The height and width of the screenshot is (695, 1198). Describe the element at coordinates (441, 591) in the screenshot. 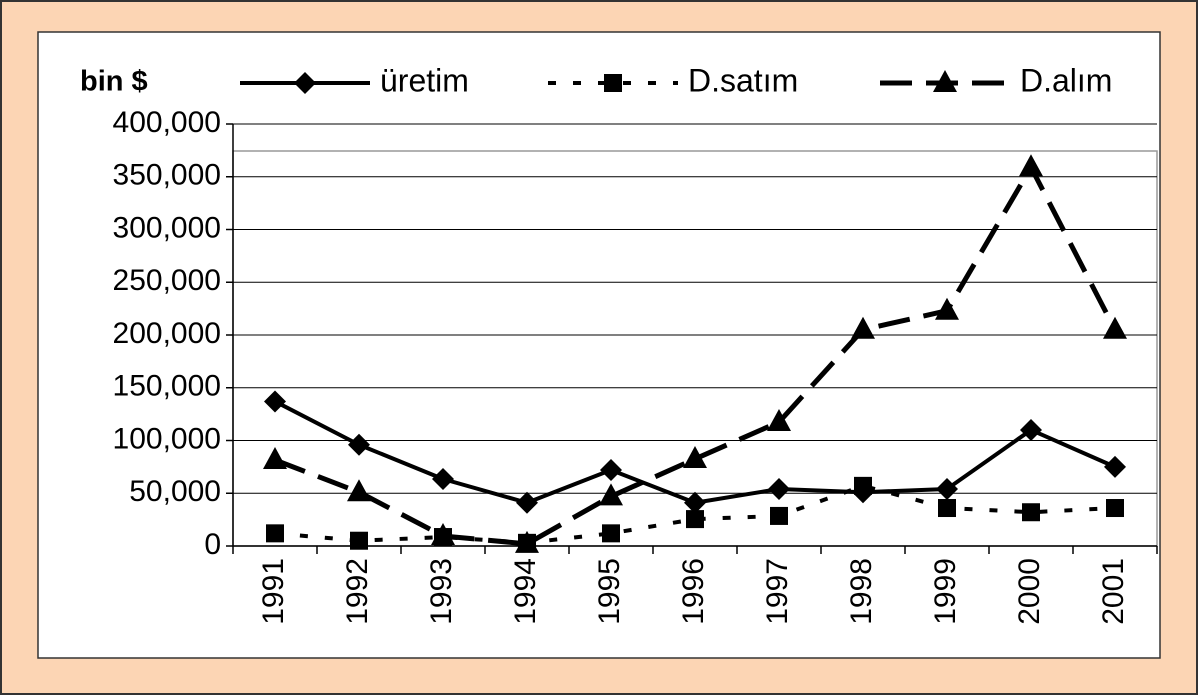

I see `x-tick-label: 1993` at that location.